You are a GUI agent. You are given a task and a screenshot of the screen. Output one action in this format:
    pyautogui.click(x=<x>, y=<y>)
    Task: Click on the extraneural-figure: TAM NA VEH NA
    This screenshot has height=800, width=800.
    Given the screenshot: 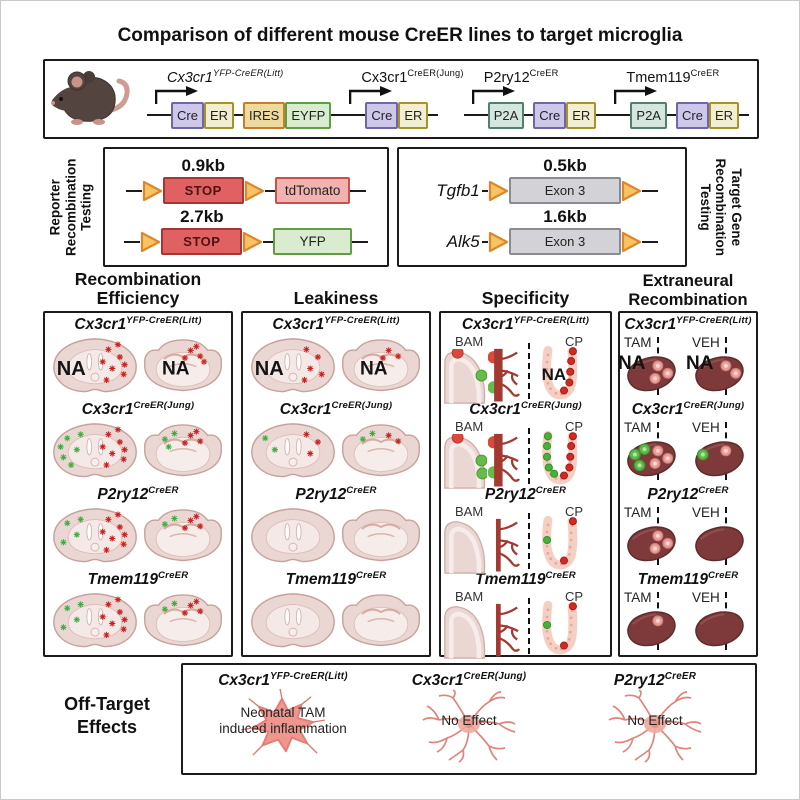 What is the action you would take?
    pyautogui.click(x=687, y=367)
    